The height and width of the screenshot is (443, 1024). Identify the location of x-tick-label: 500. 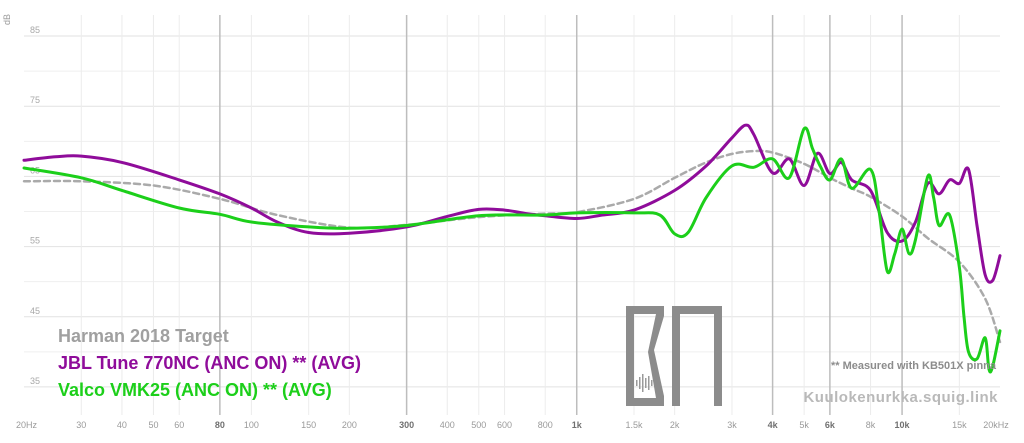
(478, 425).